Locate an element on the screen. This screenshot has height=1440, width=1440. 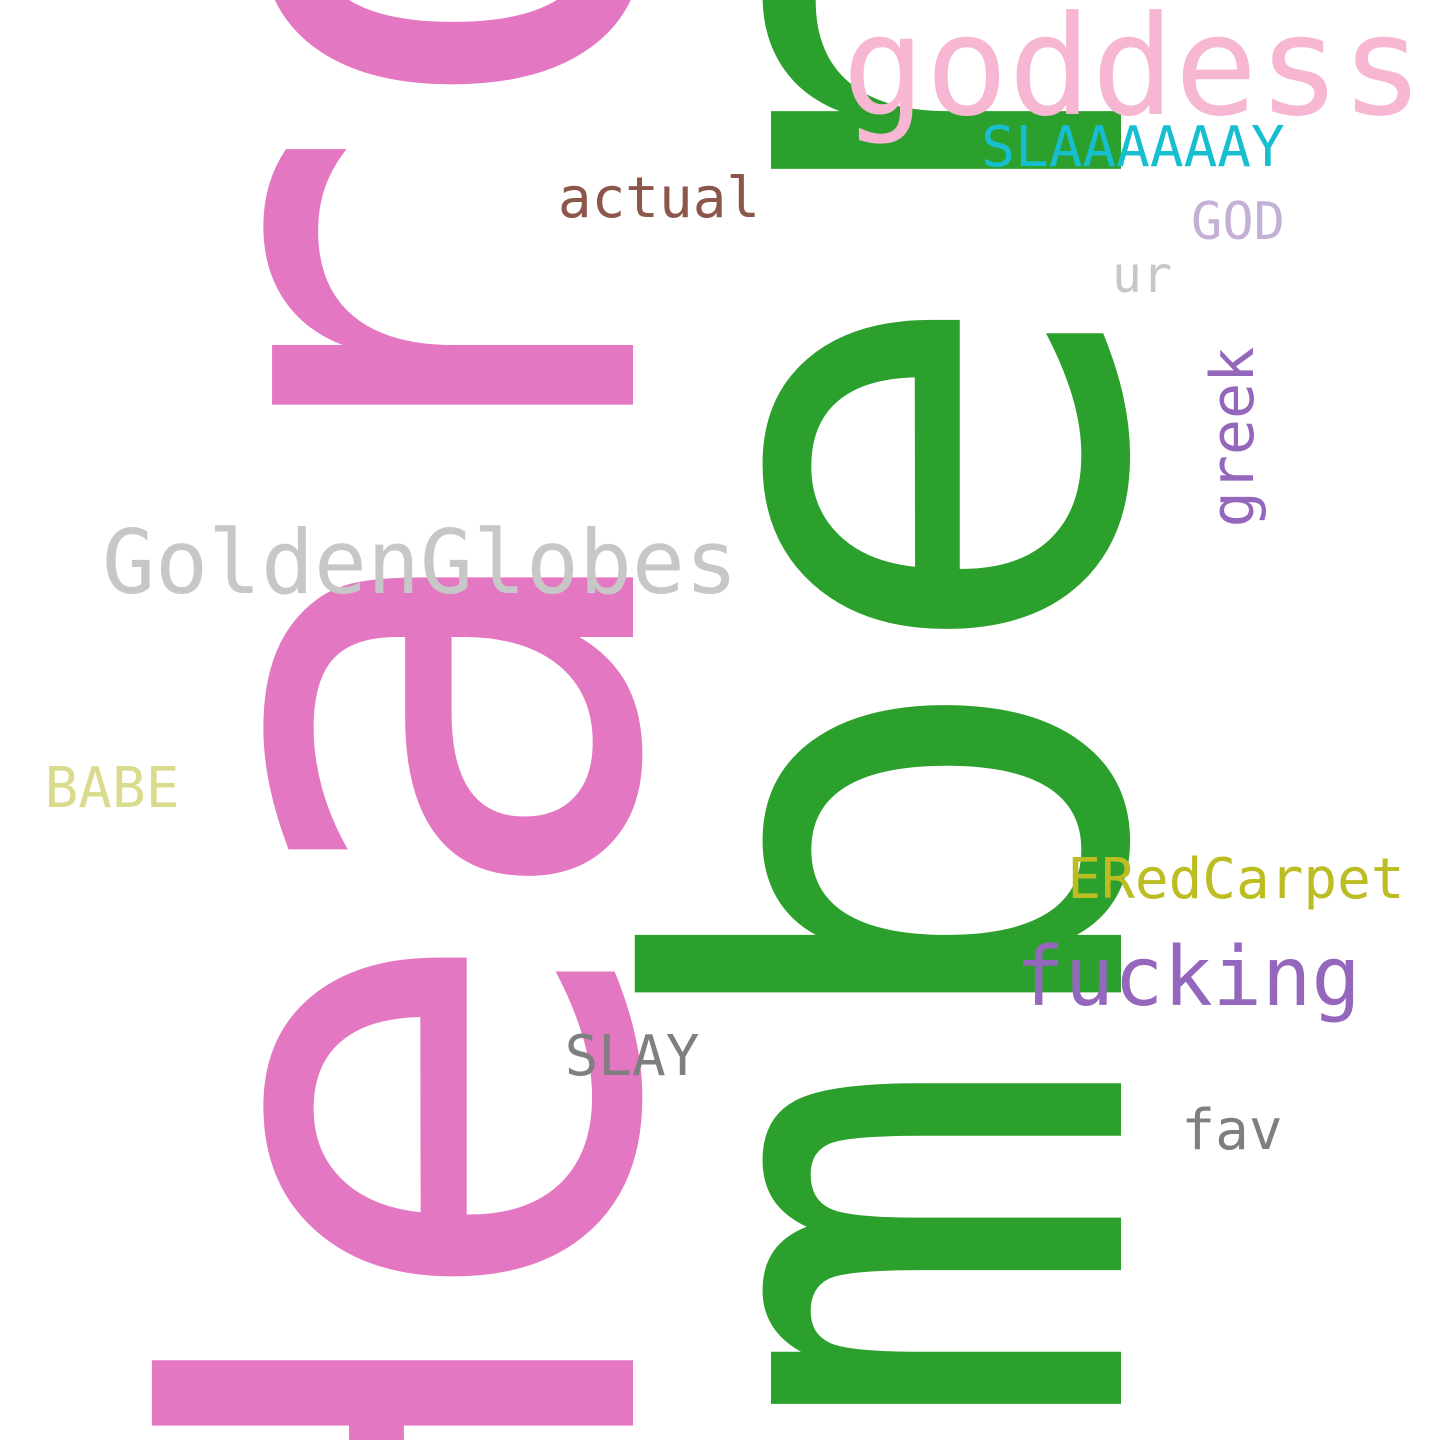
word-goddess: goddess is located at coordinates (1133, 73).